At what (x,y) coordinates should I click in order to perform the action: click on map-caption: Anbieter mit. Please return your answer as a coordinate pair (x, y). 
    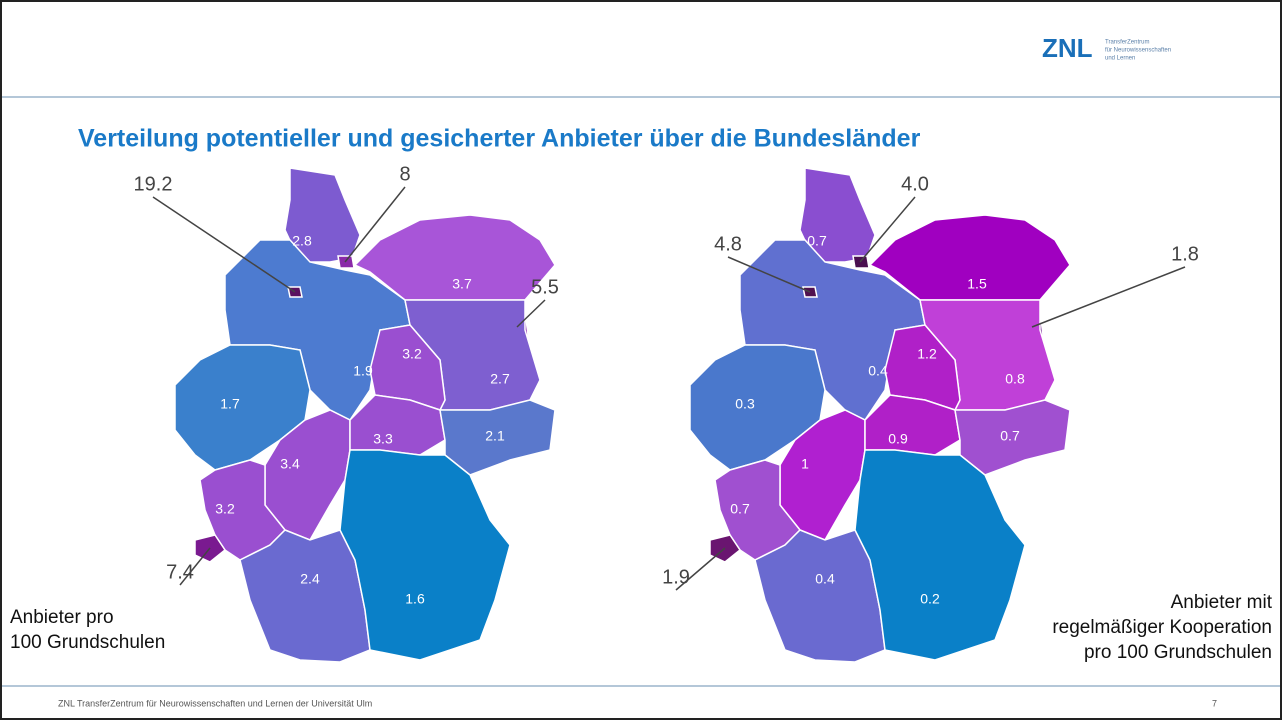
    Looking at the image, I should click on (1222, 602).